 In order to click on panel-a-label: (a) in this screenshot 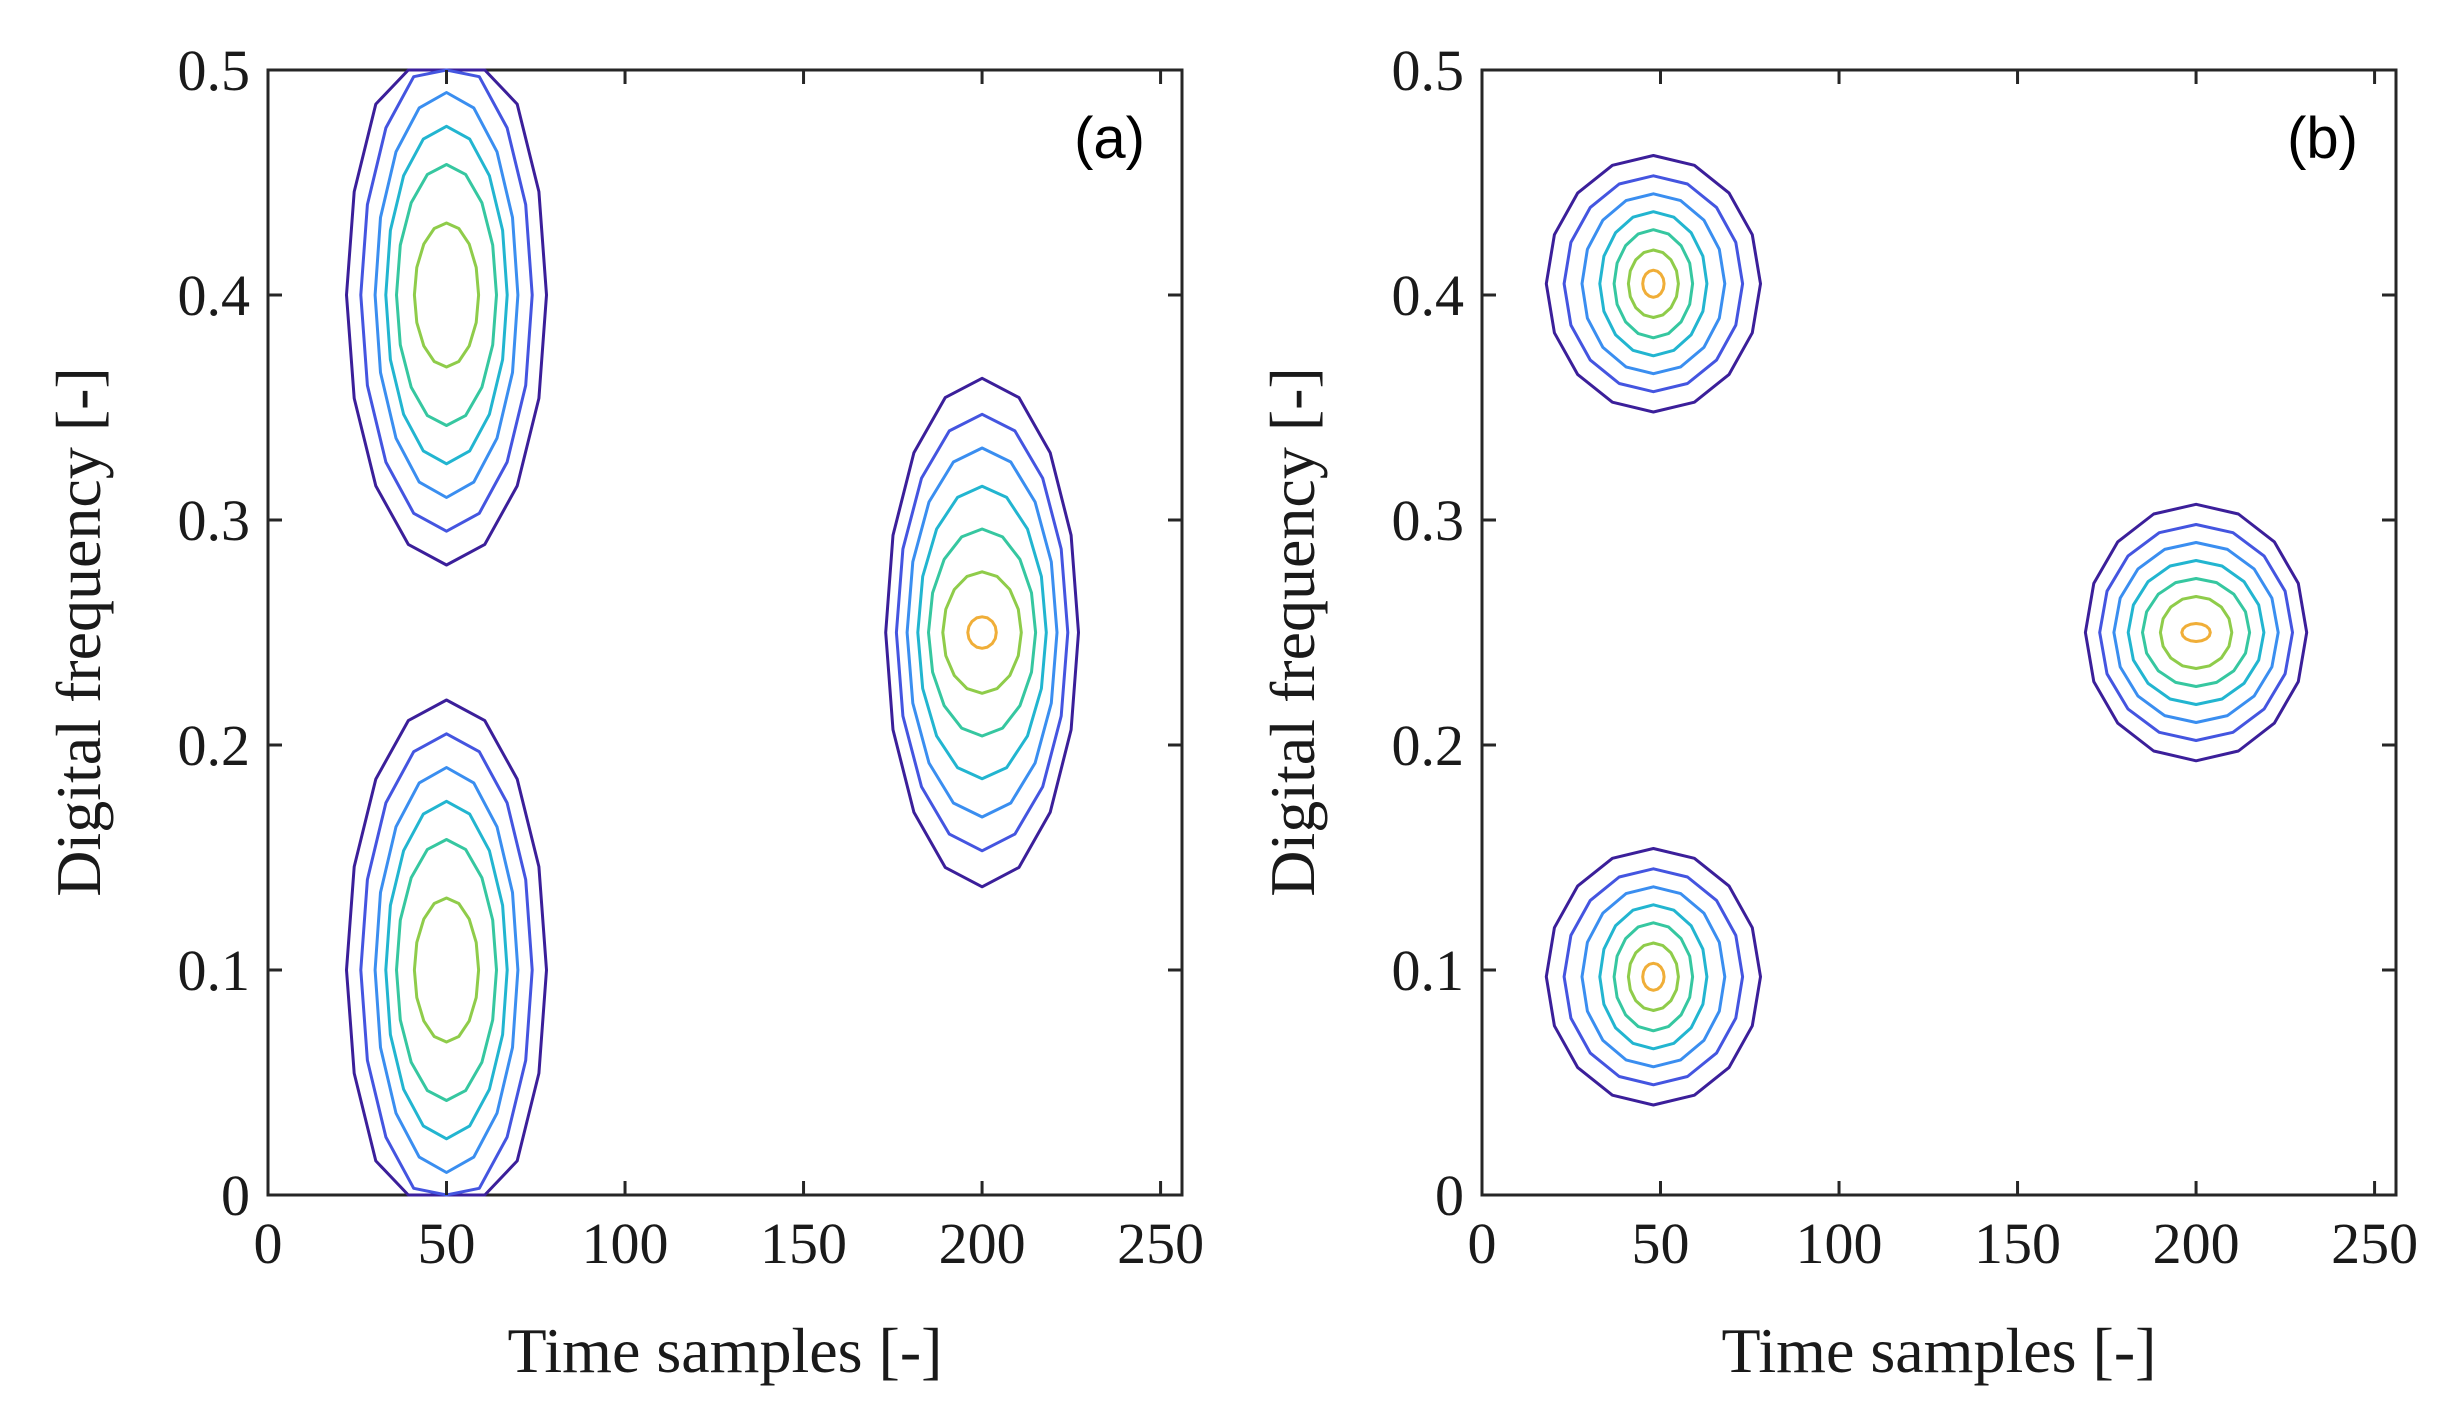, I will do `click(1109, 138)`.